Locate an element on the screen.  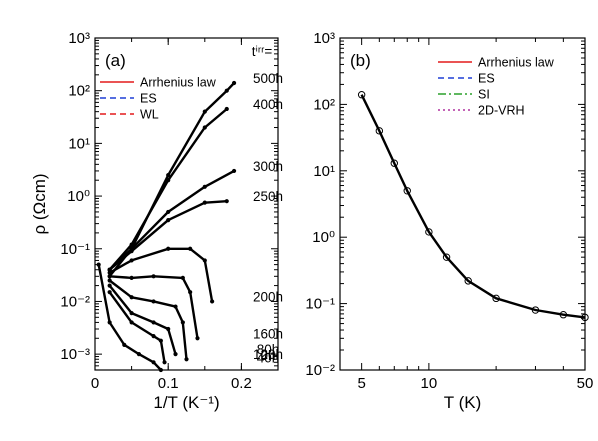
series-line-120h is located at coordinates (148, 319).